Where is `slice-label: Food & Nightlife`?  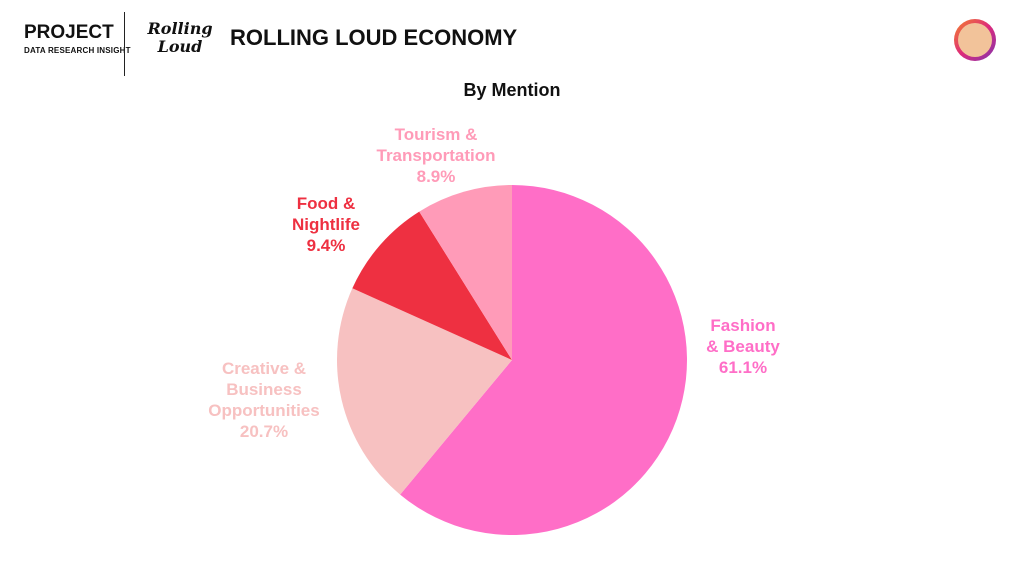
slice-label: Food & Nightlife is located at coordinates (326, 214).